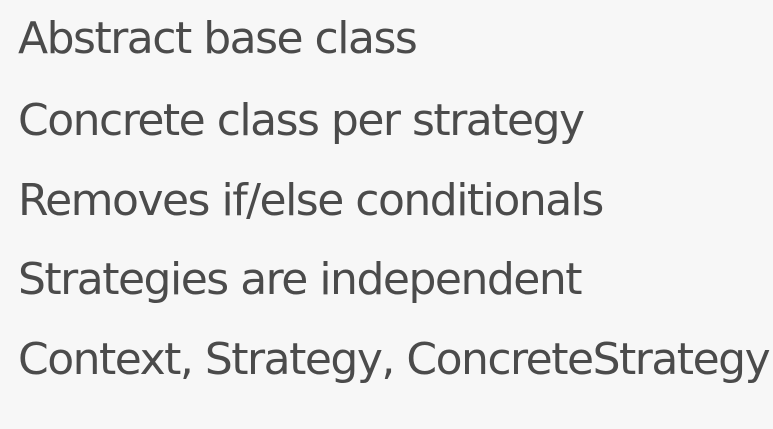 The image size is (773, 429). What do you see at coordinates (301, 120) in the screenshot?
I see `bullet-concrete-class-per-strategy: Concrete class per strategy` at bounding box center [301, 120].